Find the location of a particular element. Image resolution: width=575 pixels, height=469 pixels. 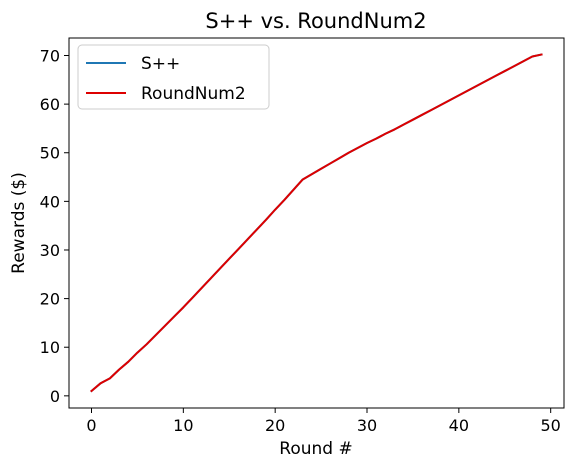

x-tick-label: 40 is located at coordinates (459, 425).